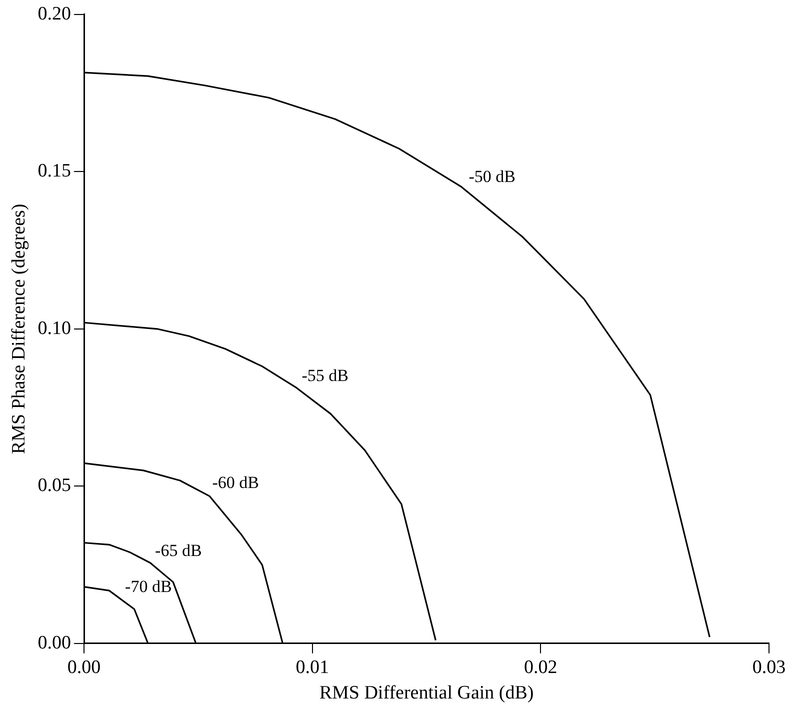 This screenshot has width=791, height=711. What do you see at coordinates (769, 667) in the screenshot?
I see `x-tick-label: 0.03` at bounding box center [769, 667].